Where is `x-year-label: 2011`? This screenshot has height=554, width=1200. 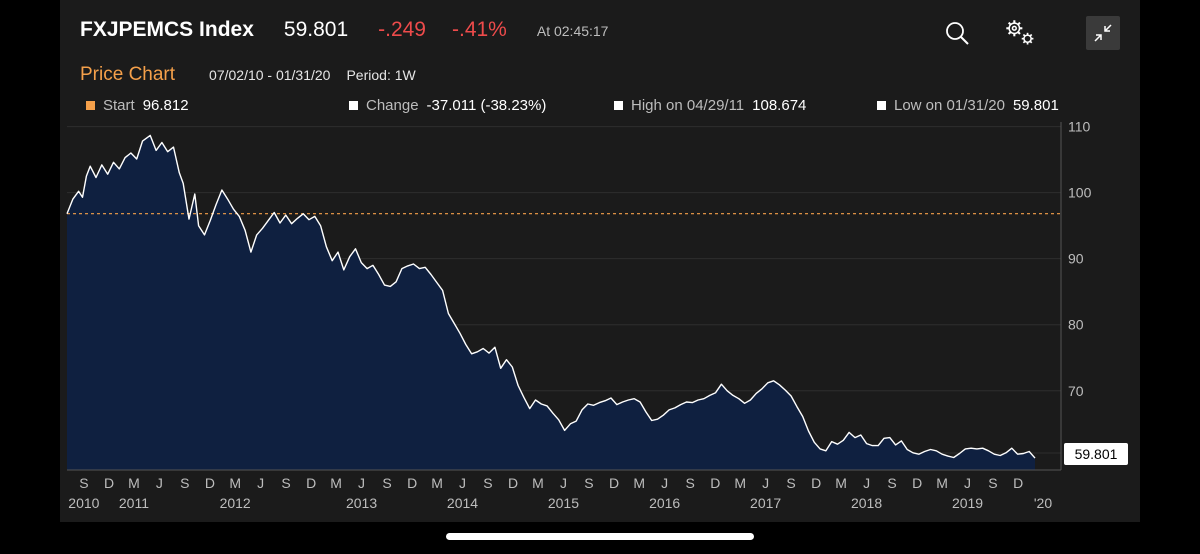
x-year-label: 2011 is located at coordinates (134, 503).